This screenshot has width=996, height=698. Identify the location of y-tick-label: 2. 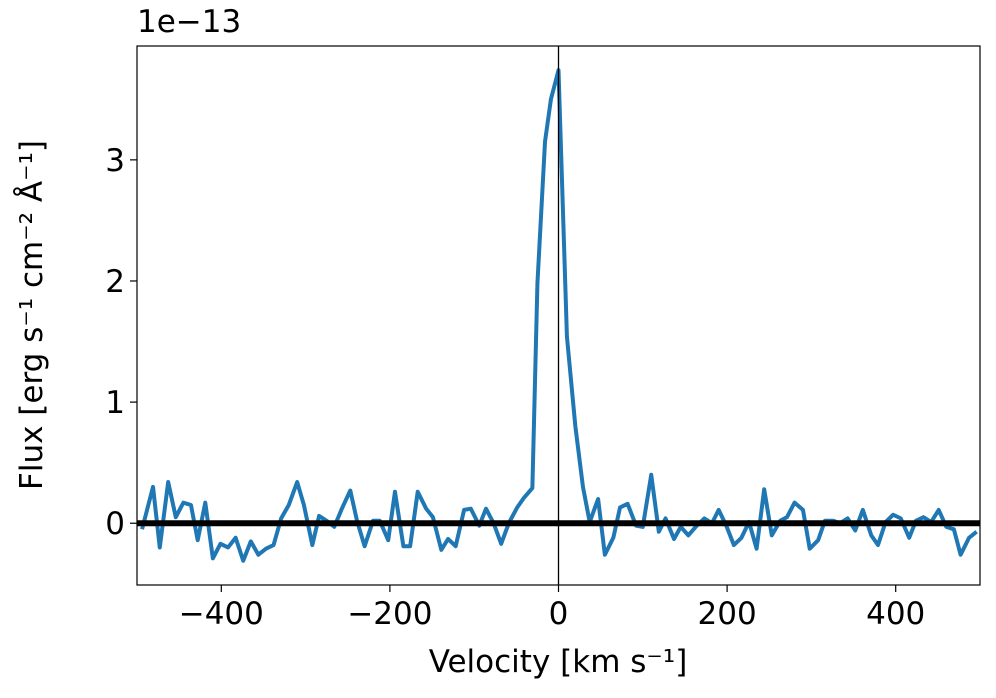
(115, 282).